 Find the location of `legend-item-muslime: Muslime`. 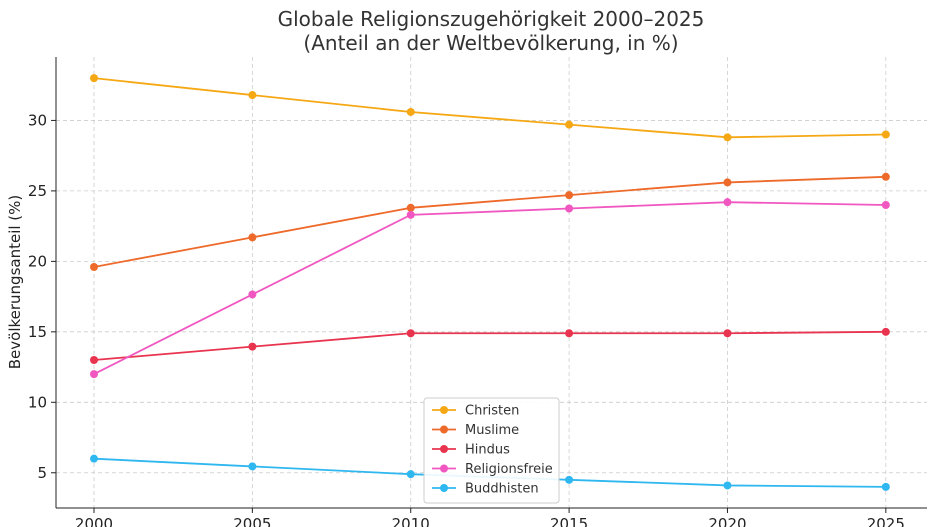

legend-item-muslime: Muslime is located at coordinates (475, 430).